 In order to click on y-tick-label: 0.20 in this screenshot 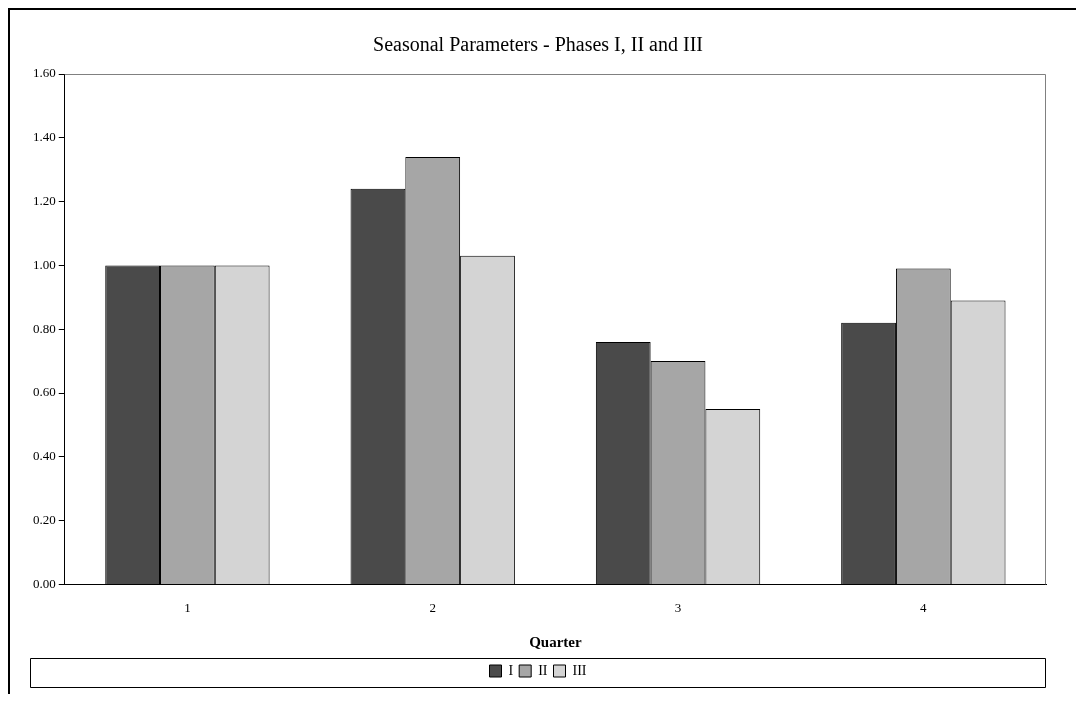, I will do `click(44, 520)`.